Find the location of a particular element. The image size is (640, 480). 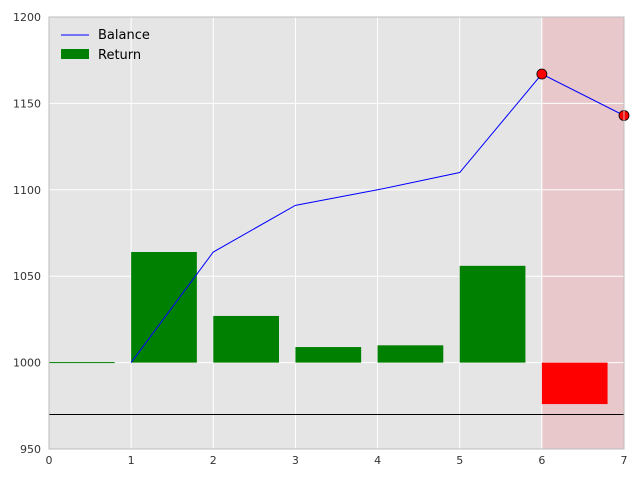

legend: Balance Return is located at coordinates (105, 45).